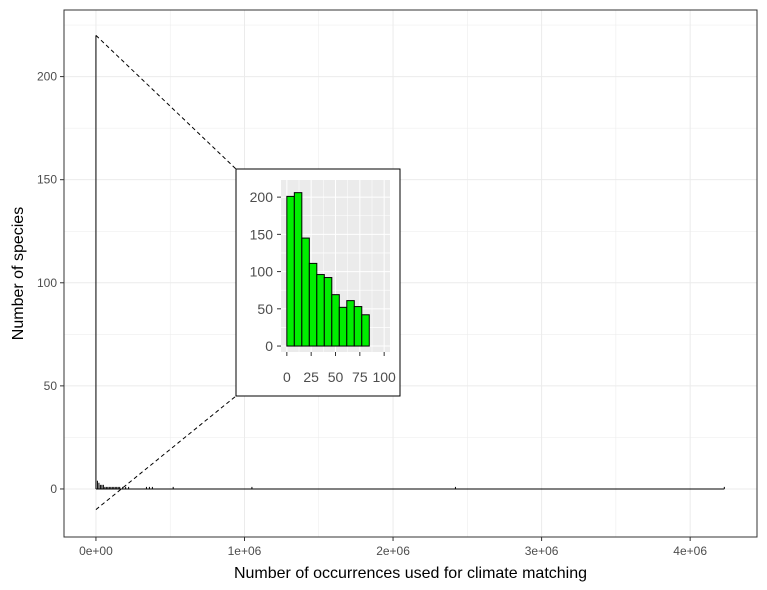 The width and height of the screenshot is (767, 590). Describe the element at coordinates (311, 377) in the screenshot. I see `inset-x-tick-label: 25` at that location.